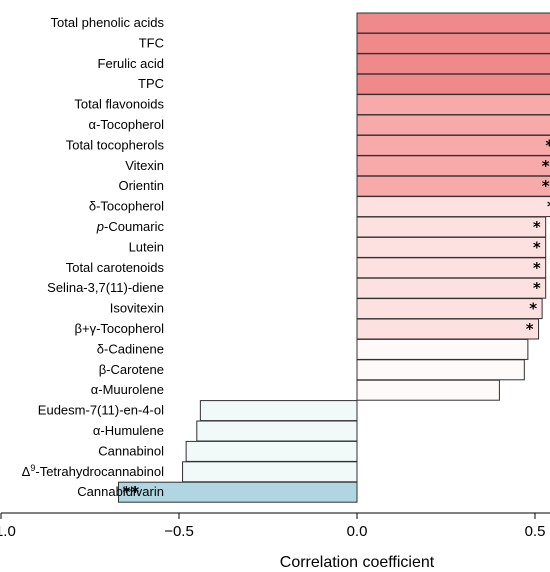 Image resolution: width=550 pixels, height=572 pixels. What do you see at coordinates (535, 531) in the screenshot?
I see `x-tick-label-3: 0.5` at bounding box center [535, 531].